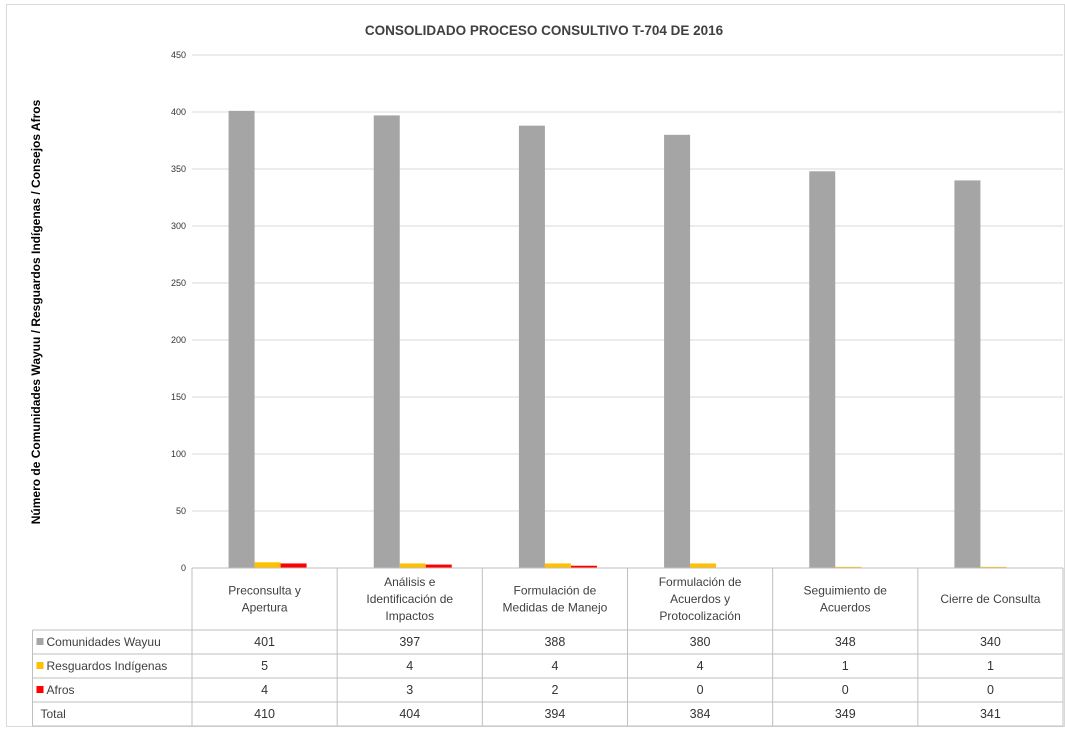 This screenshot has width=1065, height=729. I want to click on y-tick-label: 50, so click(181, 511).